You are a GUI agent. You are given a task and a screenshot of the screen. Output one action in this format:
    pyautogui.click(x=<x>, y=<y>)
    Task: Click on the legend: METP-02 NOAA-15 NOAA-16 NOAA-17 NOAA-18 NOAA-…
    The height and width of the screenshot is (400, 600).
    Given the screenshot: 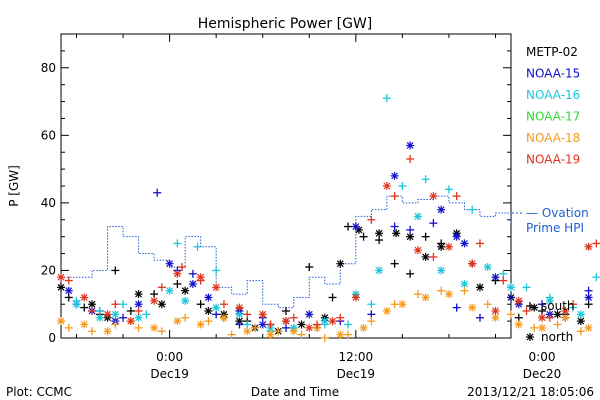 What is the action you would take?
    pyautogui.click(x=550, y=194)
    